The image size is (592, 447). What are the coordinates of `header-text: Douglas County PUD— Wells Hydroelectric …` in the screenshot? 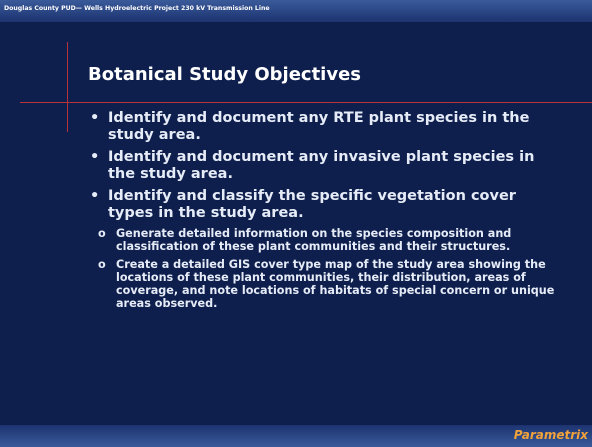 It's located at (137, 8).